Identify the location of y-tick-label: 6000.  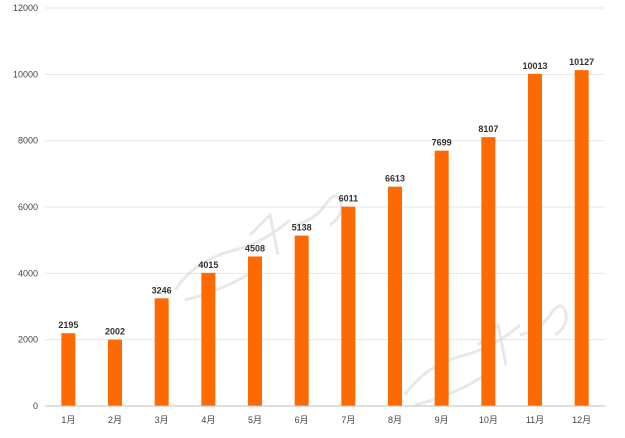
(28, 207).